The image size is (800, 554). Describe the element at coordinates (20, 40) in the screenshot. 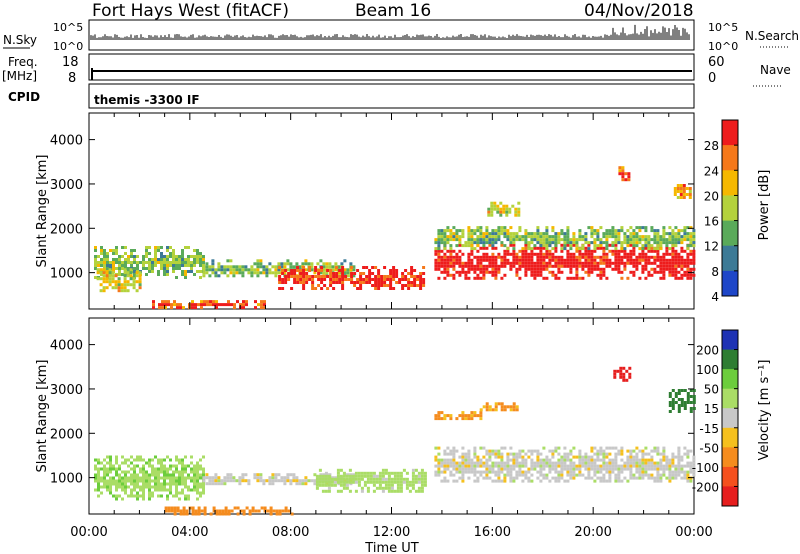

I see `nsky-label: N.Sky` at that location.